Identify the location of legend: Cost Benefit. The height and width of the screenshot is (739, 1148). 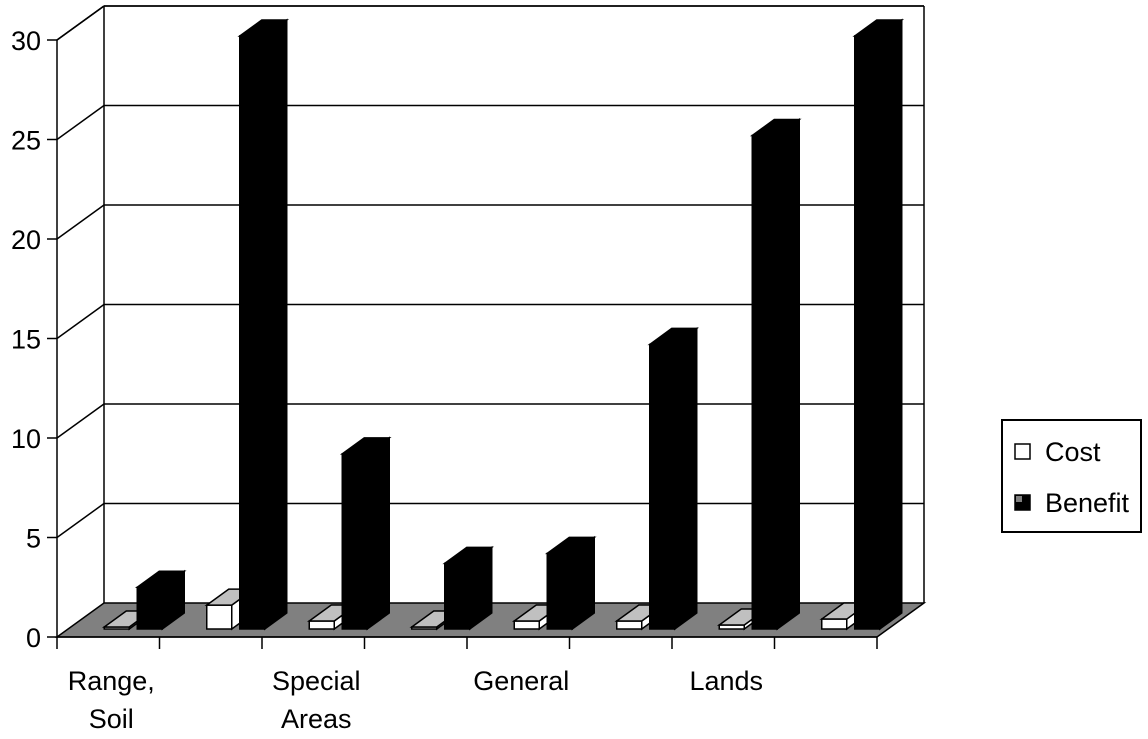
(1071, 476).